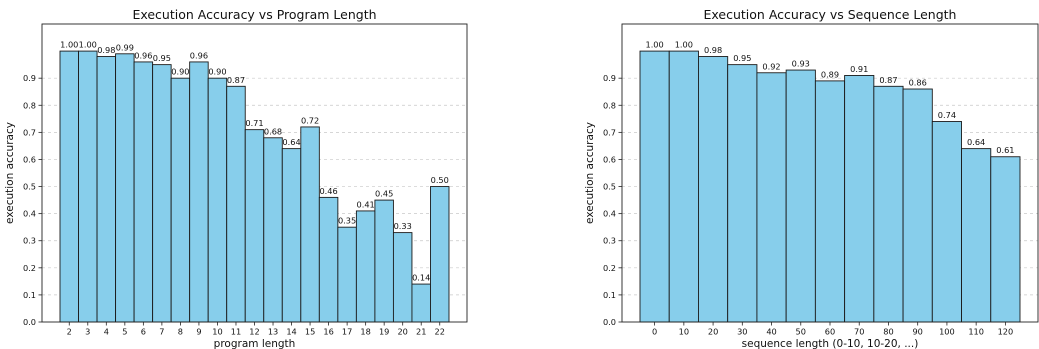  Describe the element at coordinates (29, 187) in the screenshot. I see `y-tick-label: 0.5` at that location.